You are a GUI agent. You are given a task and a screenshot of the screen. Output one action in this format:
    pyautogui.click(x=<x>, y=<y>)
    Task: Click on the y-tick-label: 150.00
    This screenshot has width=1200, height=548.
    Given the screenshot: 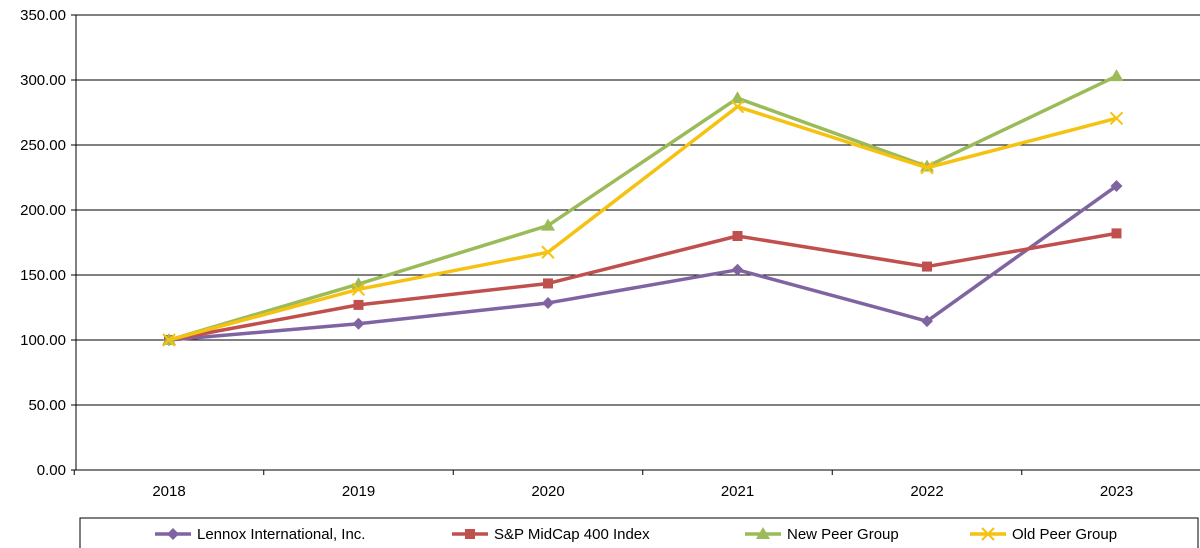 What is the action you would take?
    pyautogui.click(x=43, y=275)
    